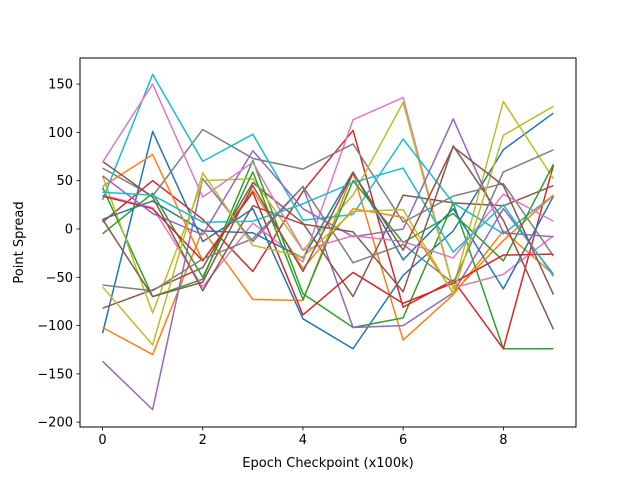  Describe the element at coordinates (64, 181) in the screenshot. I see `y-tick-label: 50` at that location.